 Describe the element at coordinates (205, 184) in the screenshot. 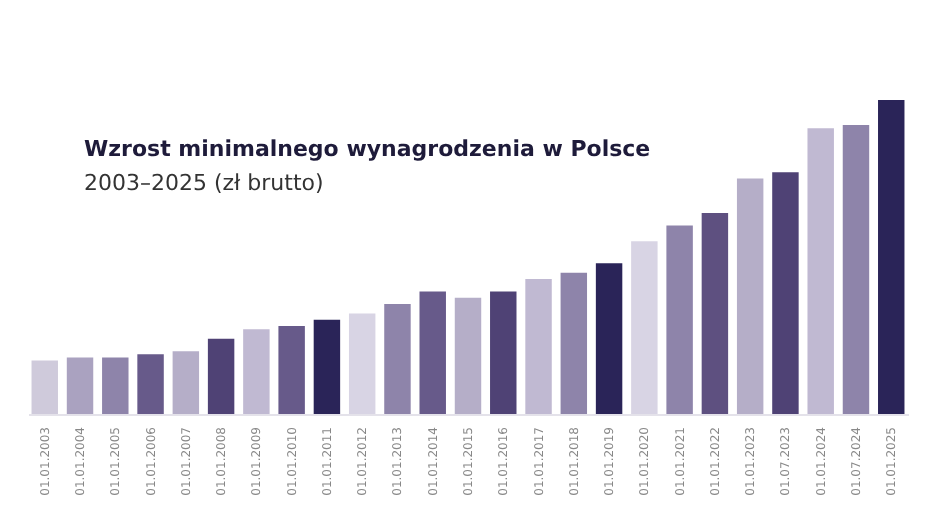

I see `text: 2003–2025 (zł brutto)` at that location.